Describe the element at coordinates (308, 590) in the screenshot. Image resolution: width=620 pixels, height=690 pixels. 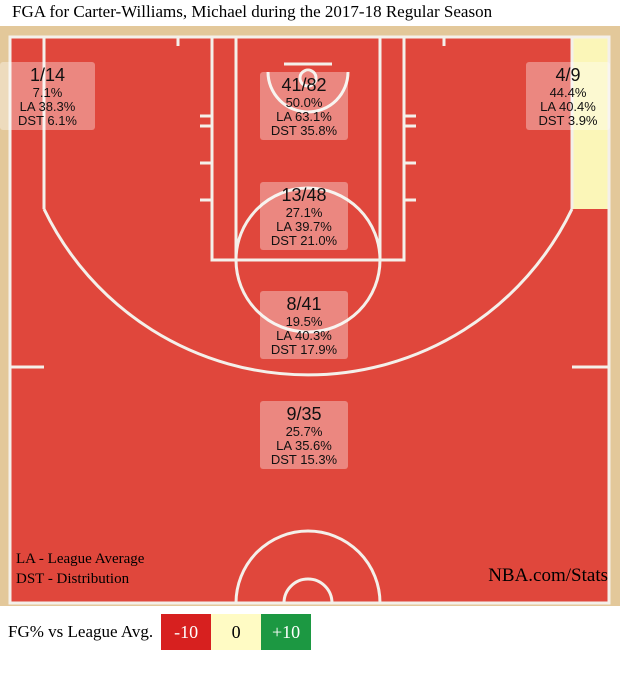
I see `center-circle-inner` at that location.